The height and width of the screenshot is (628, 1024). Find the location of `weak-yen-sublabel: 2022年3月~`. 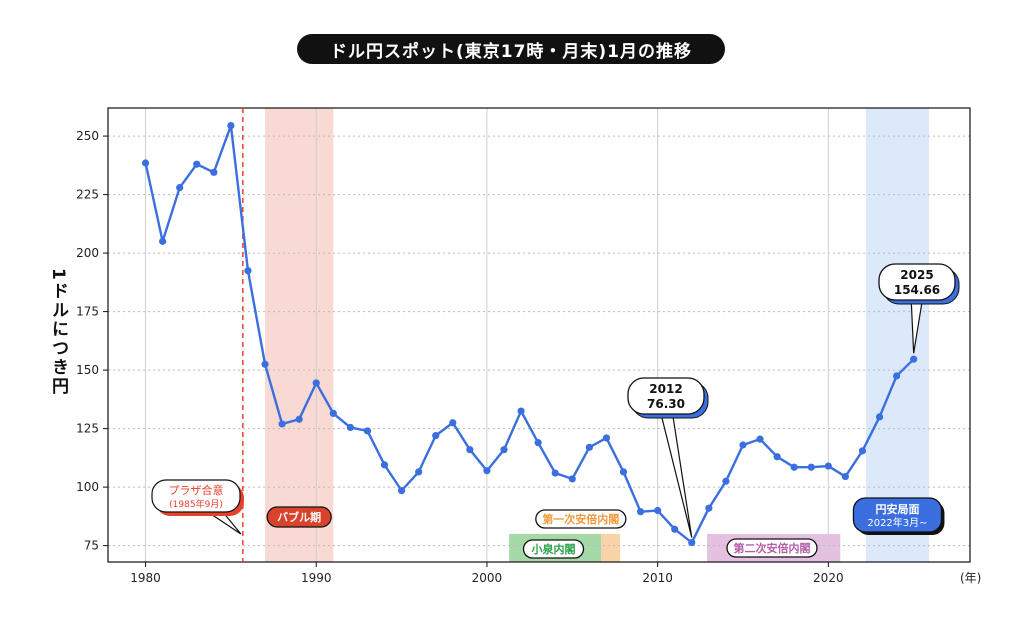

weak-yen-sublabel: 2022年3月~ is located at coordinates (897, 522).